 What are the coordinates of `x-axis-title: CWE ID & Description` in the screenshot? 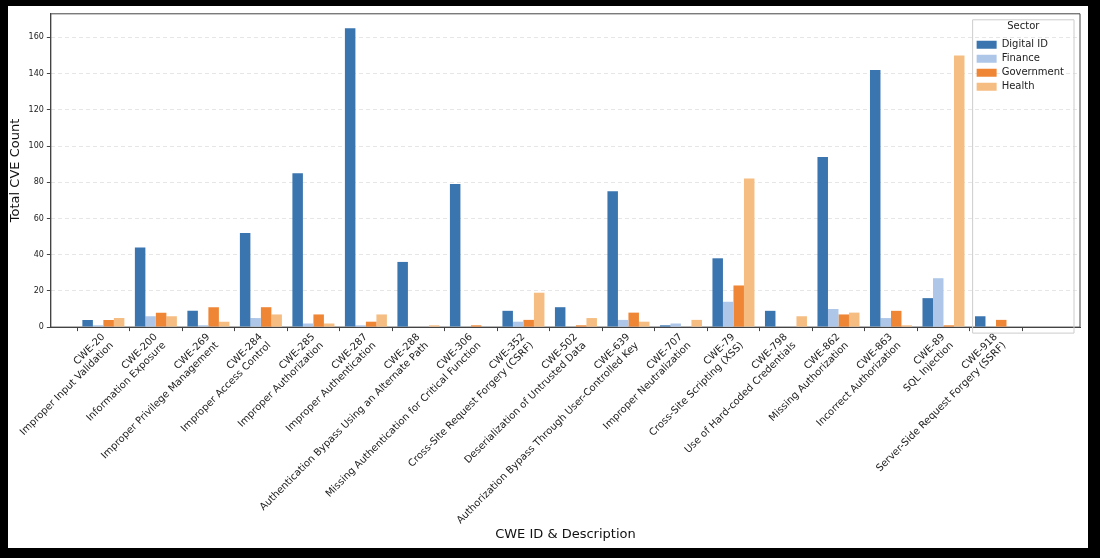 It's located at (565, 533).